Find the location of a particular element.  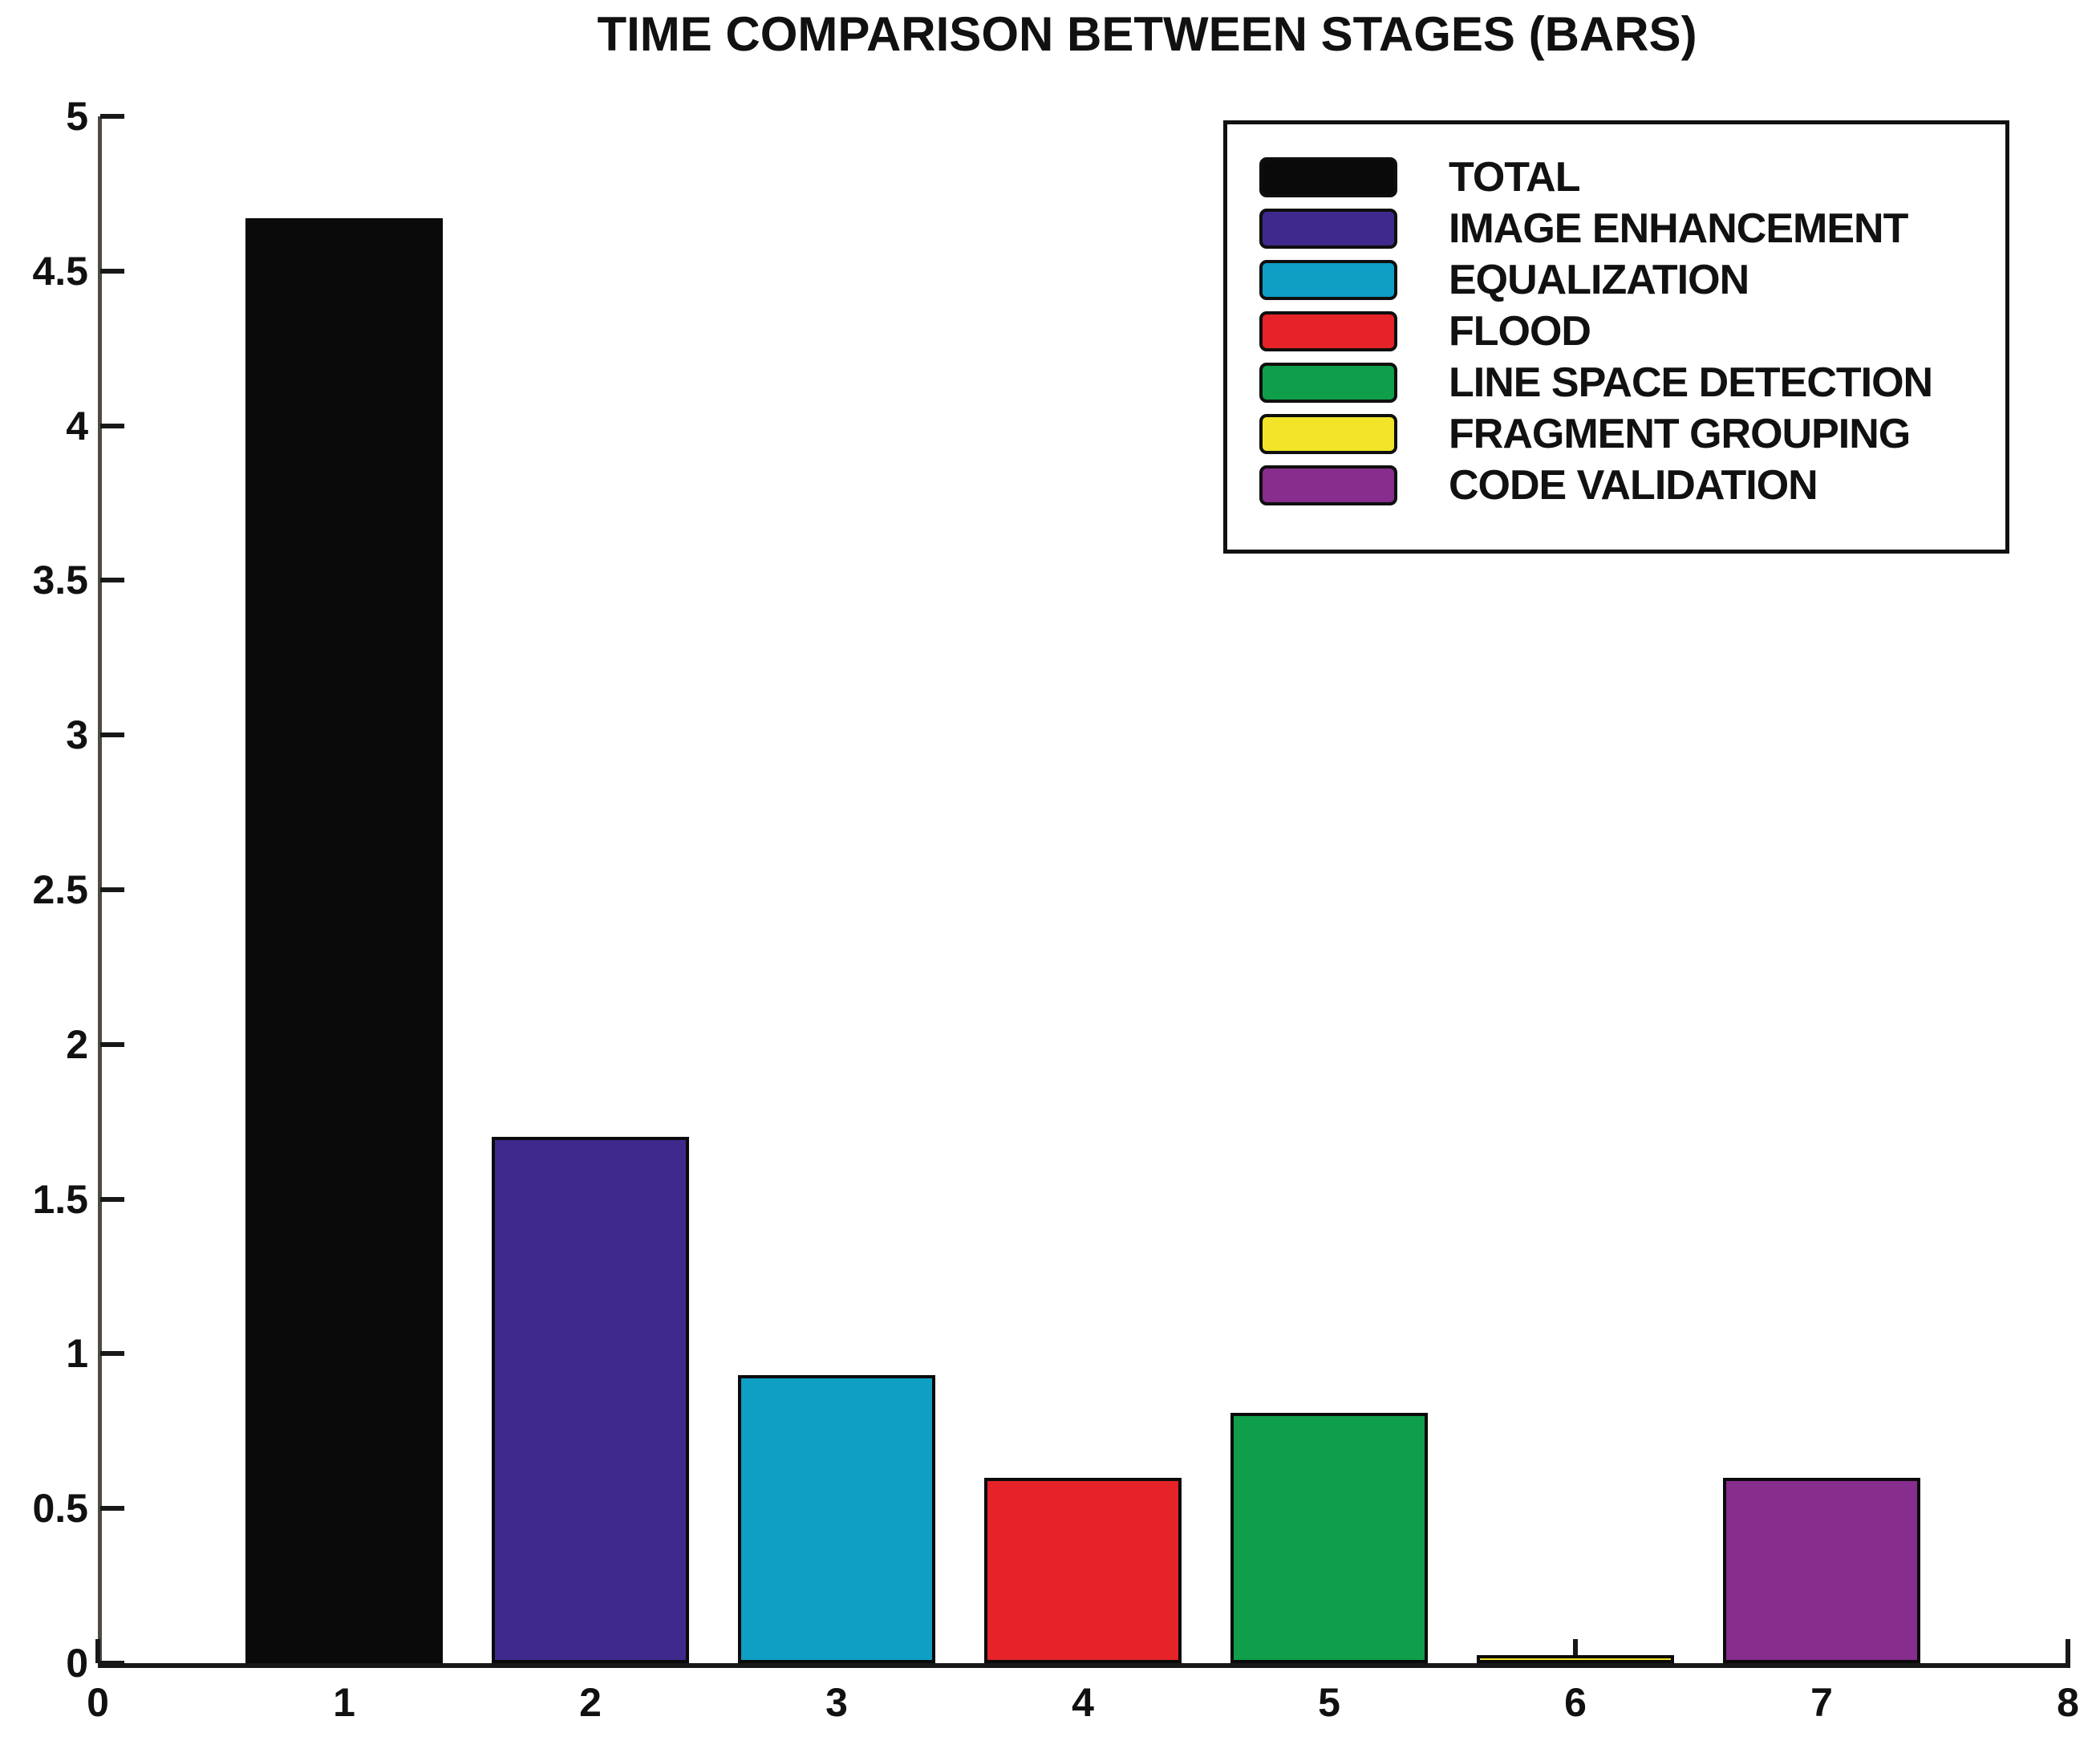

y-tick-label: 5 is located at coordinates (77, 116).